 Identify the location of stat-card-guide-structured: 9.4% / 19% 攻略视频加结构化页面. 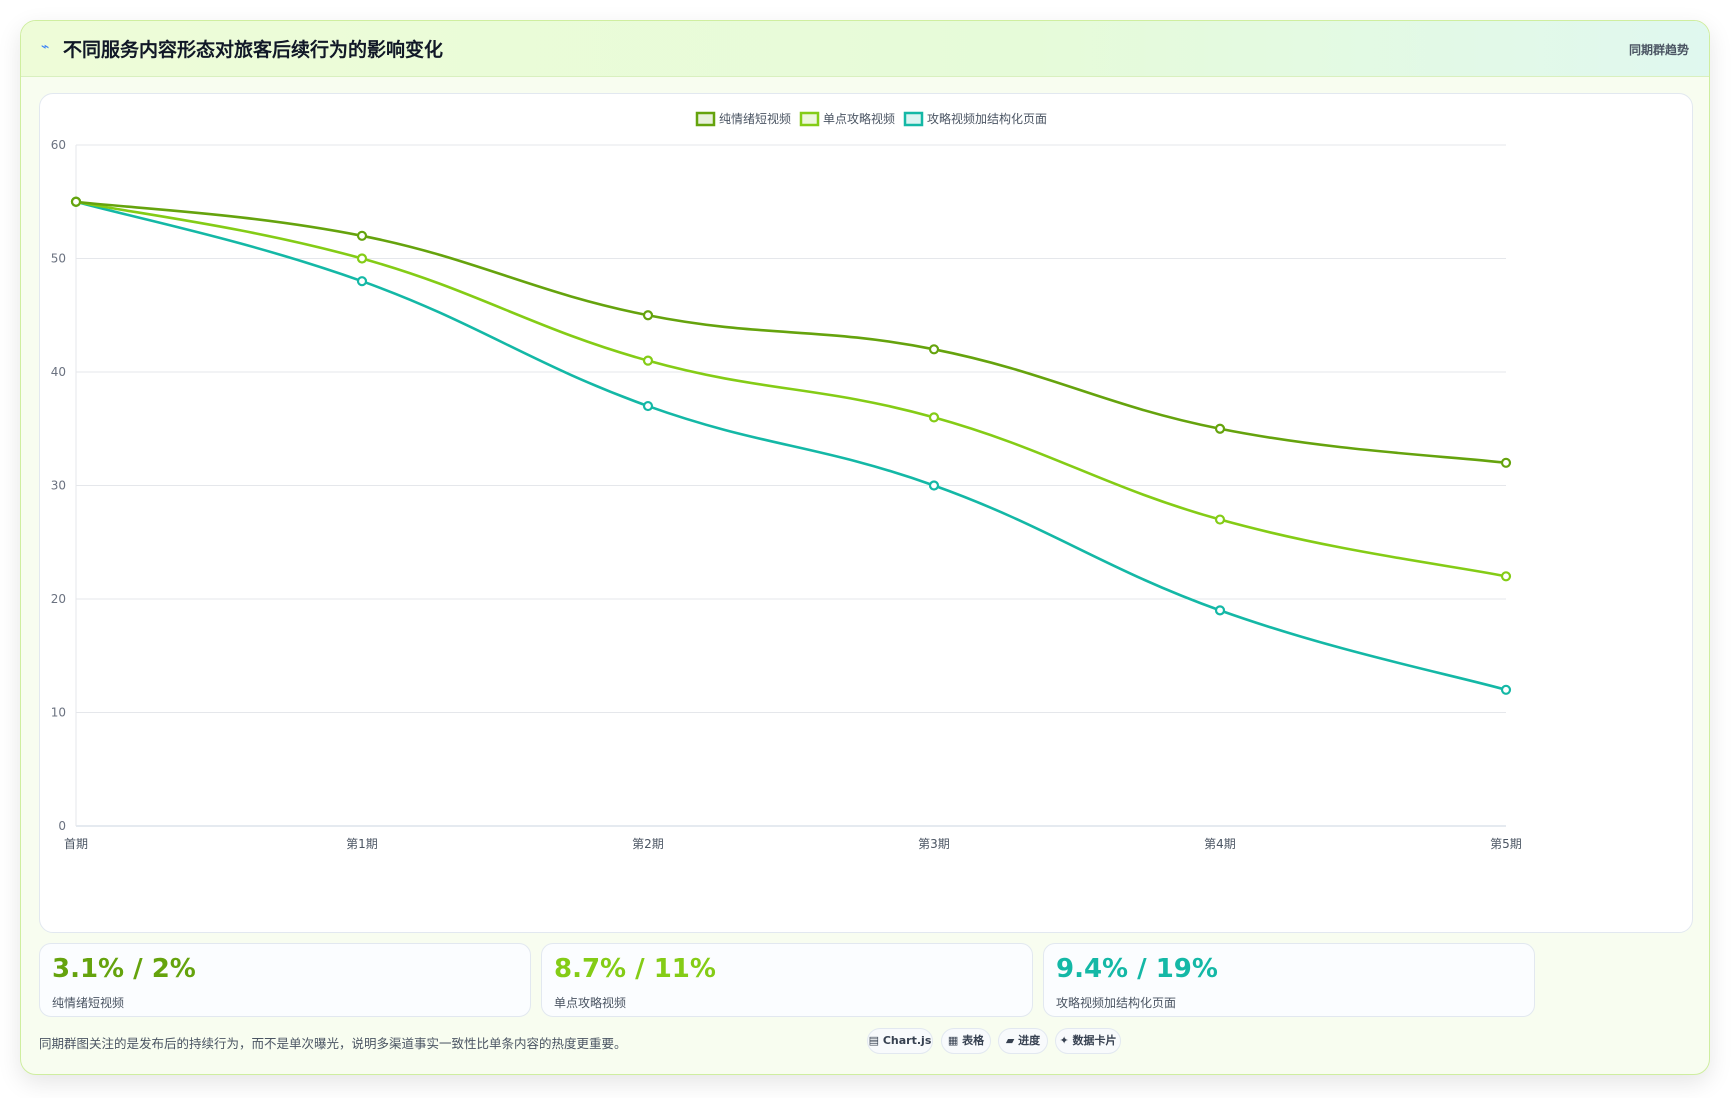
(1289, 980).